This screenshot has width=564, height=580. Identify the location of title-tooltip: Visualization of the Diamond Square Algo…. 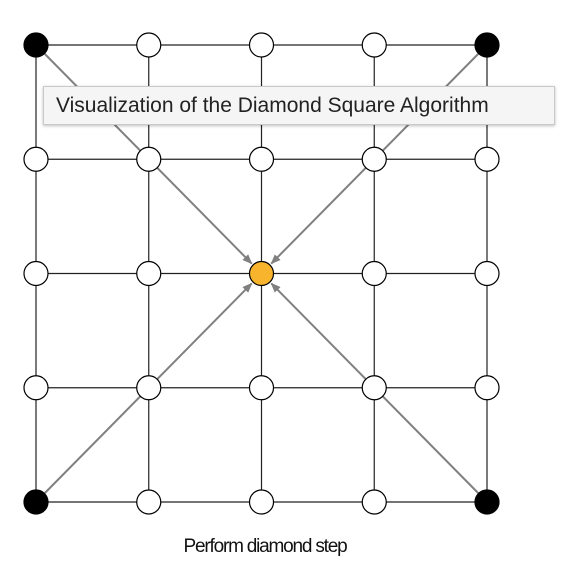
(299, 105).